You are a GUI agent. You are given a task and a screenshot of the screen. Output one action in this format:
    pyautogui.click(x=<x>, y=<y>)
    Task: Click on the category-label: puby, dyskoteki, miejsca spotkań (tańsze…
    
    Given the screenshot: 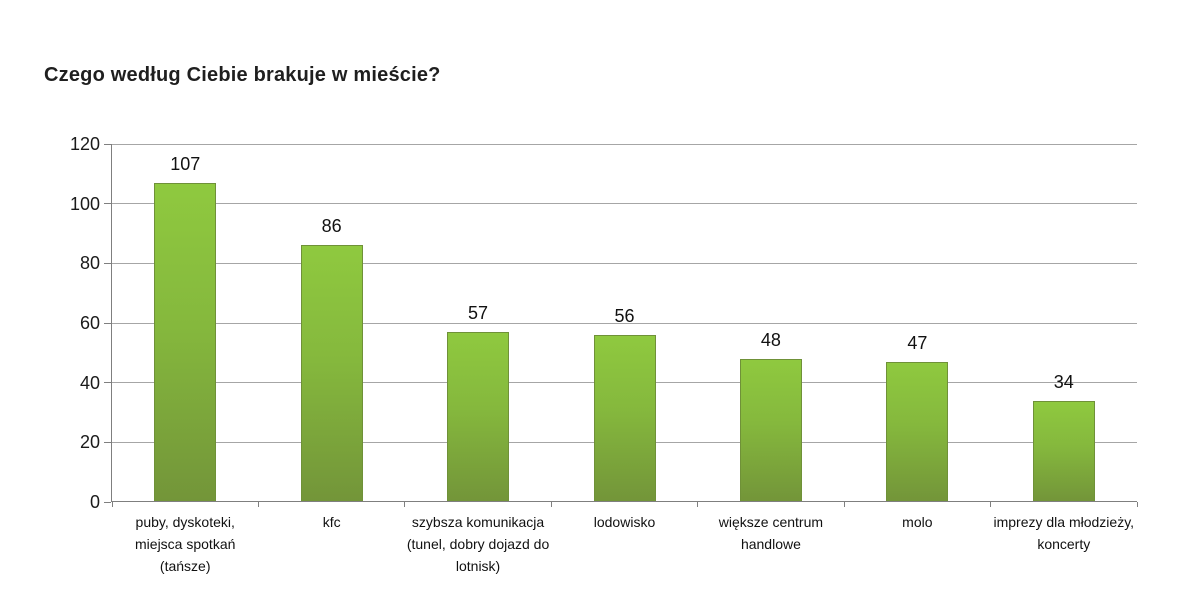 What is the action you would take?
    pyautogui.click(x=185, y=544)
    